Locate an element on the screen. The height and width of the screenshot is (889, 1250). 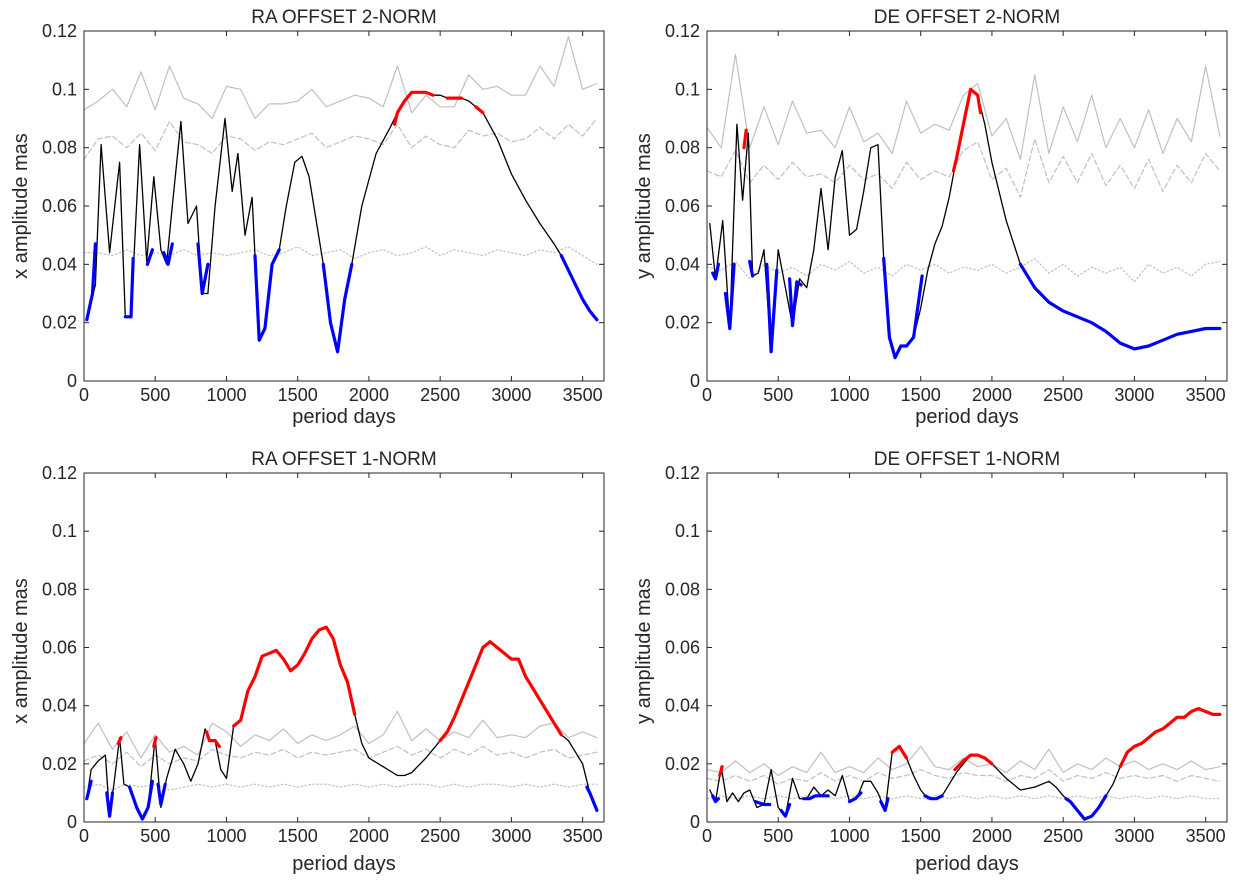
panel-title: RA OFFSET 2-NORM is located at coordinates (343, 17).